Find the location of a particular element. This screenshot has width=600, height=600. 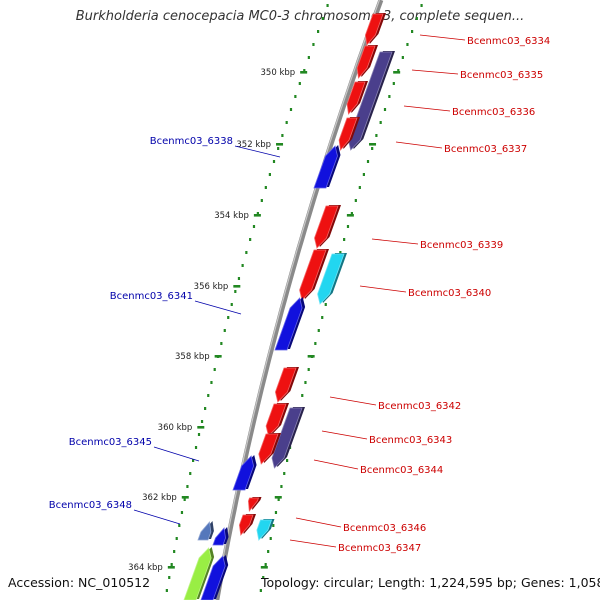

tick-label: 364 kbp is located at coordinates (145, 568).